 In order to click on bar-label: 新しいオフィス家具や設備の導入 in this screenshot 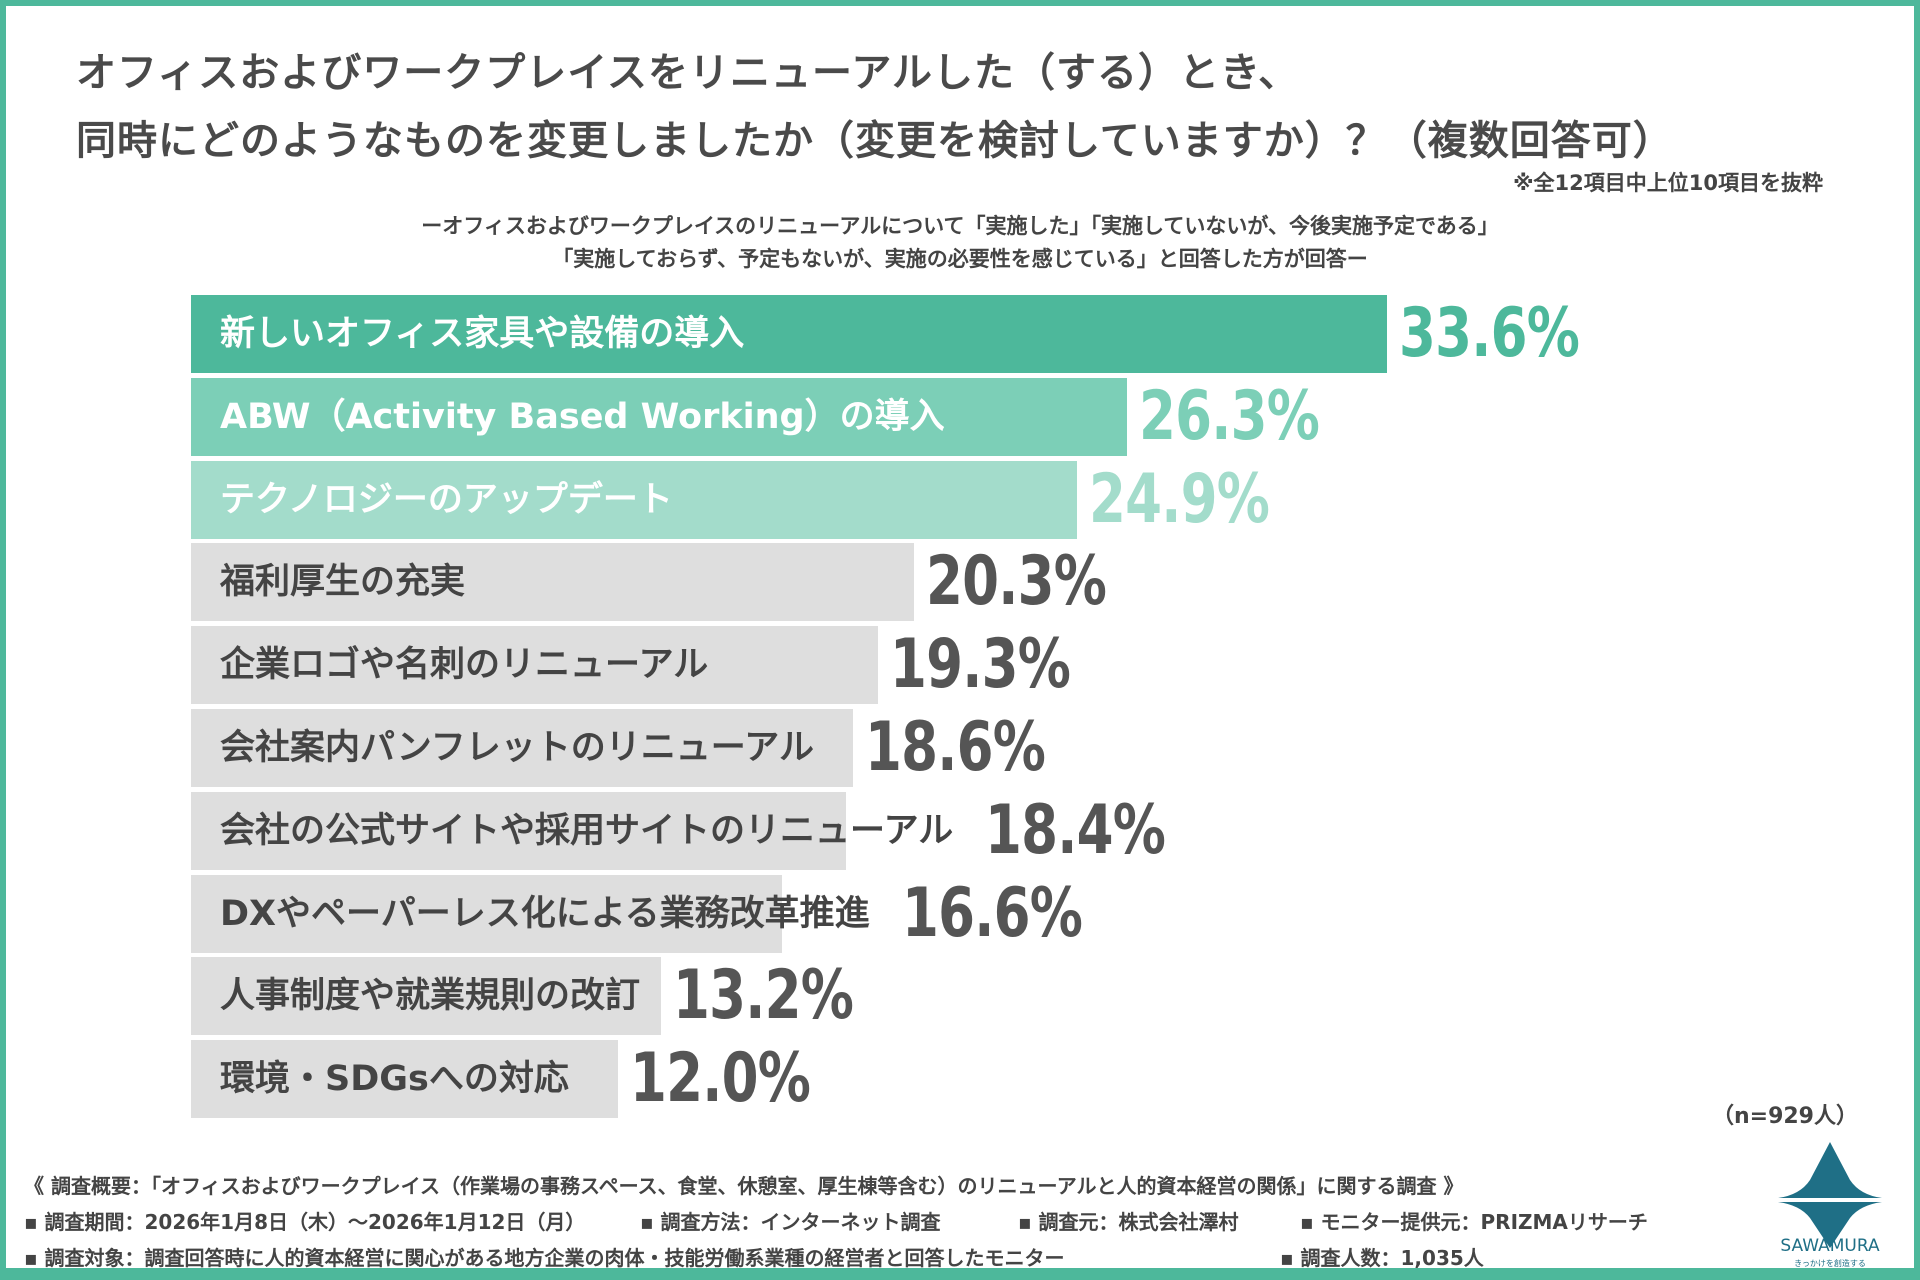, I will do `click(482, 334)`.